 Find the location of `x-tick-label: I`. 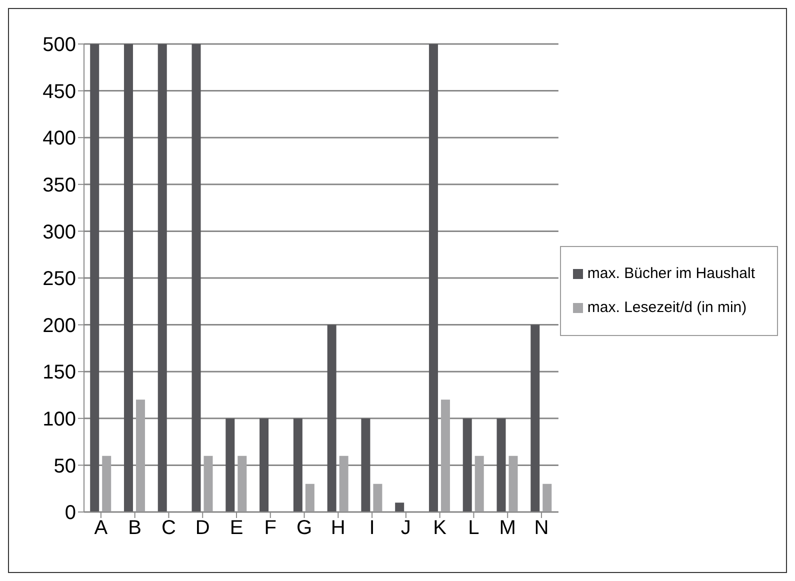

x-tick-label: I is located at coordinates (372, 528).